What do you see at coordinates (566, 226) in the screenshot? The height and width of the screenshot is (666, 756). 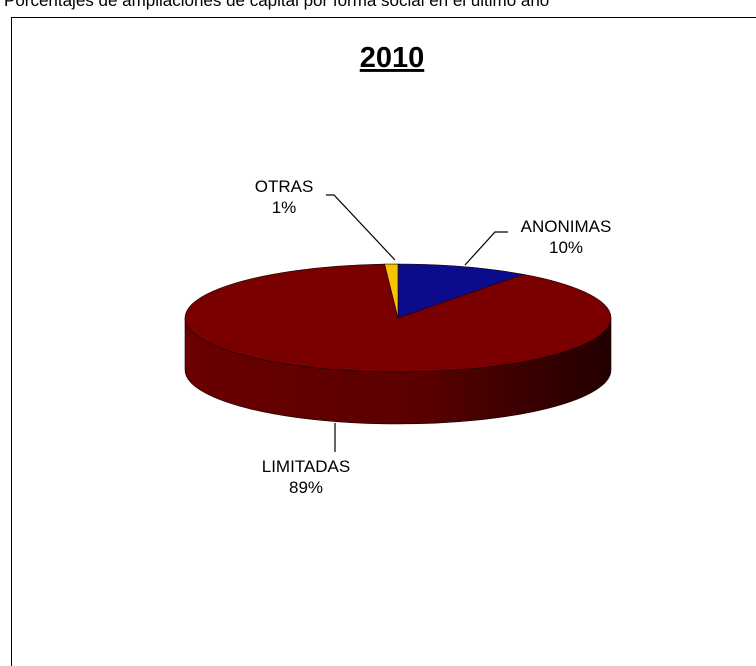 I see `slice-label-anonimas: ANONIMAS` at bounding box center [566, 226].